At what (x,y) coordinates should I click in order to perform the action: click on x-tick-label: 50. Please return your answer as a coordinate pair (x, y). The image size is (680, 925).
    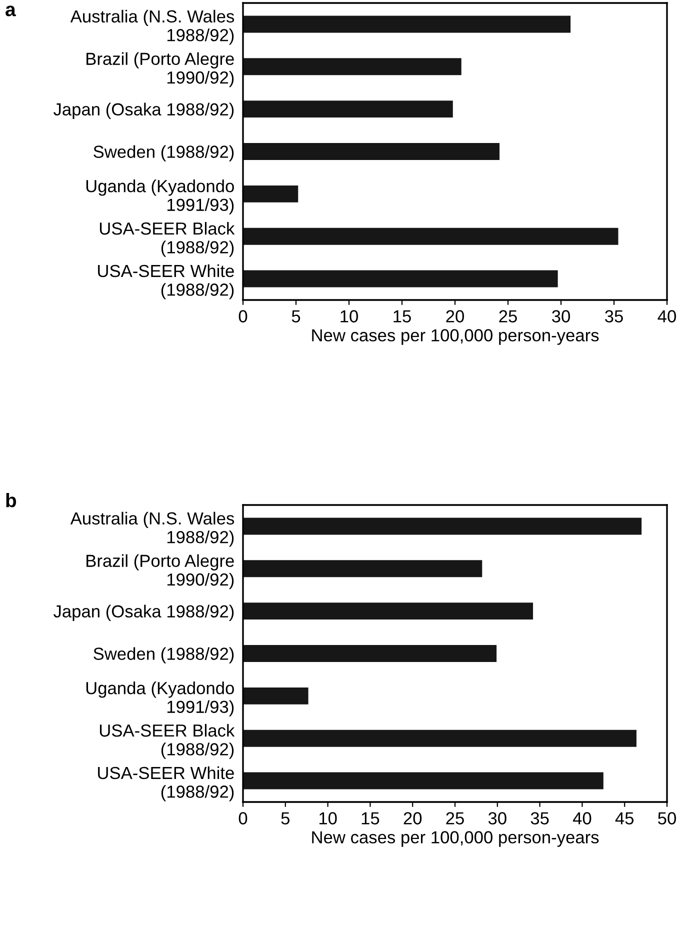
    Looking at the image, I should click on (667, 818).